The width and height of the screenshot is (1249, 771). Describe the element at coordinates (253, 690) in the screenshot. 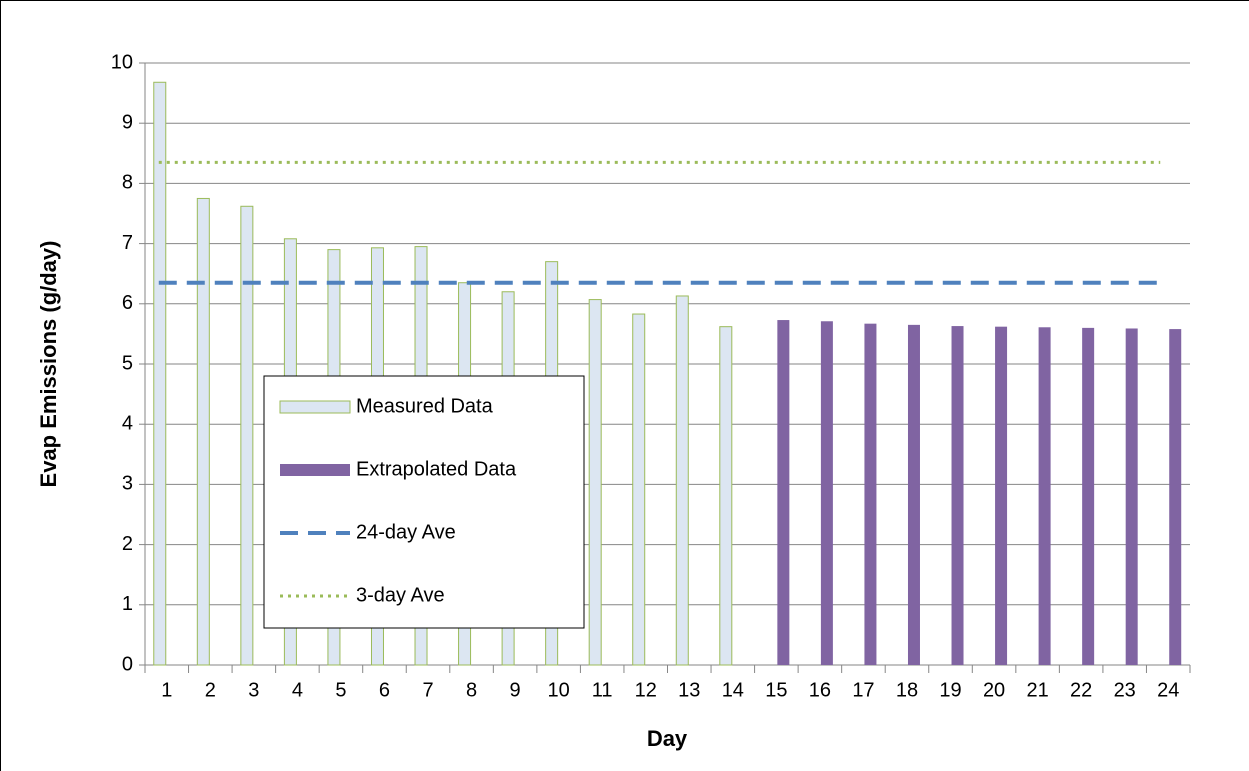

I see `x-tick-label: 3` at that location.